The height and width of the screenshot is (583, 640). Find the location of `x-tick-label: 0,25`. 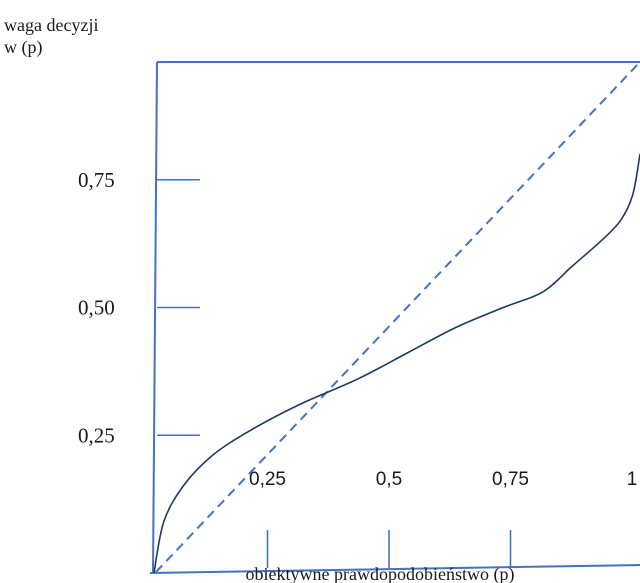

x-tick-label: 0,25 is located at coordinates (267, 479).